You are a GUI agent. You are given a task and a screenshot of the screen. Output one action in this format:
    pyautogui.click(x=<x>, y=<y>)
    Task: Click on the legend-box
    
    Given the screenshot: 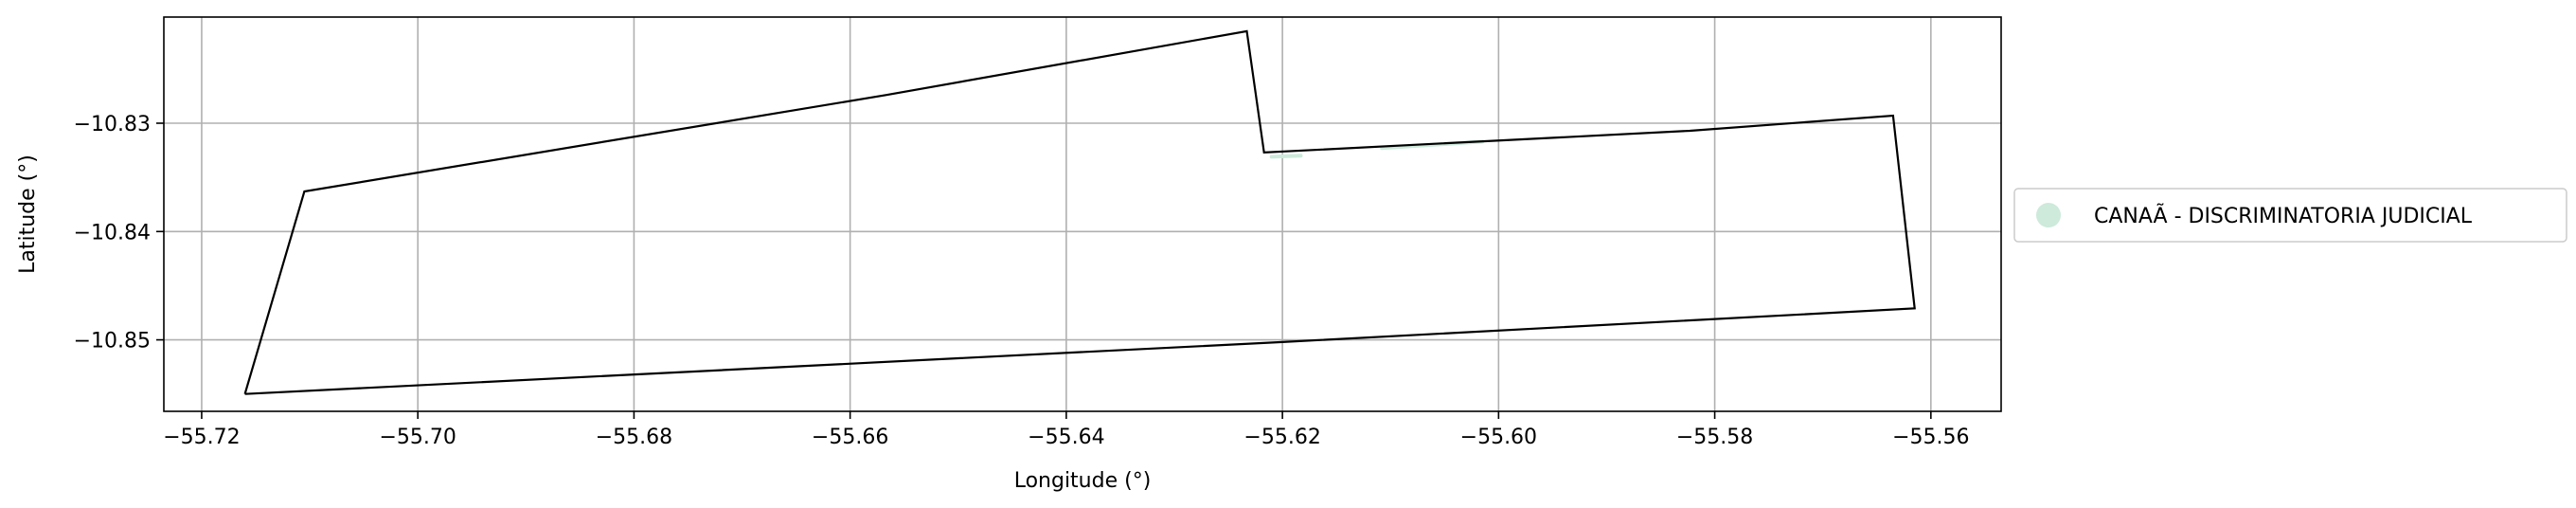 What is the action you would take?
    pyautogui.click(x=2290, y=215)
    